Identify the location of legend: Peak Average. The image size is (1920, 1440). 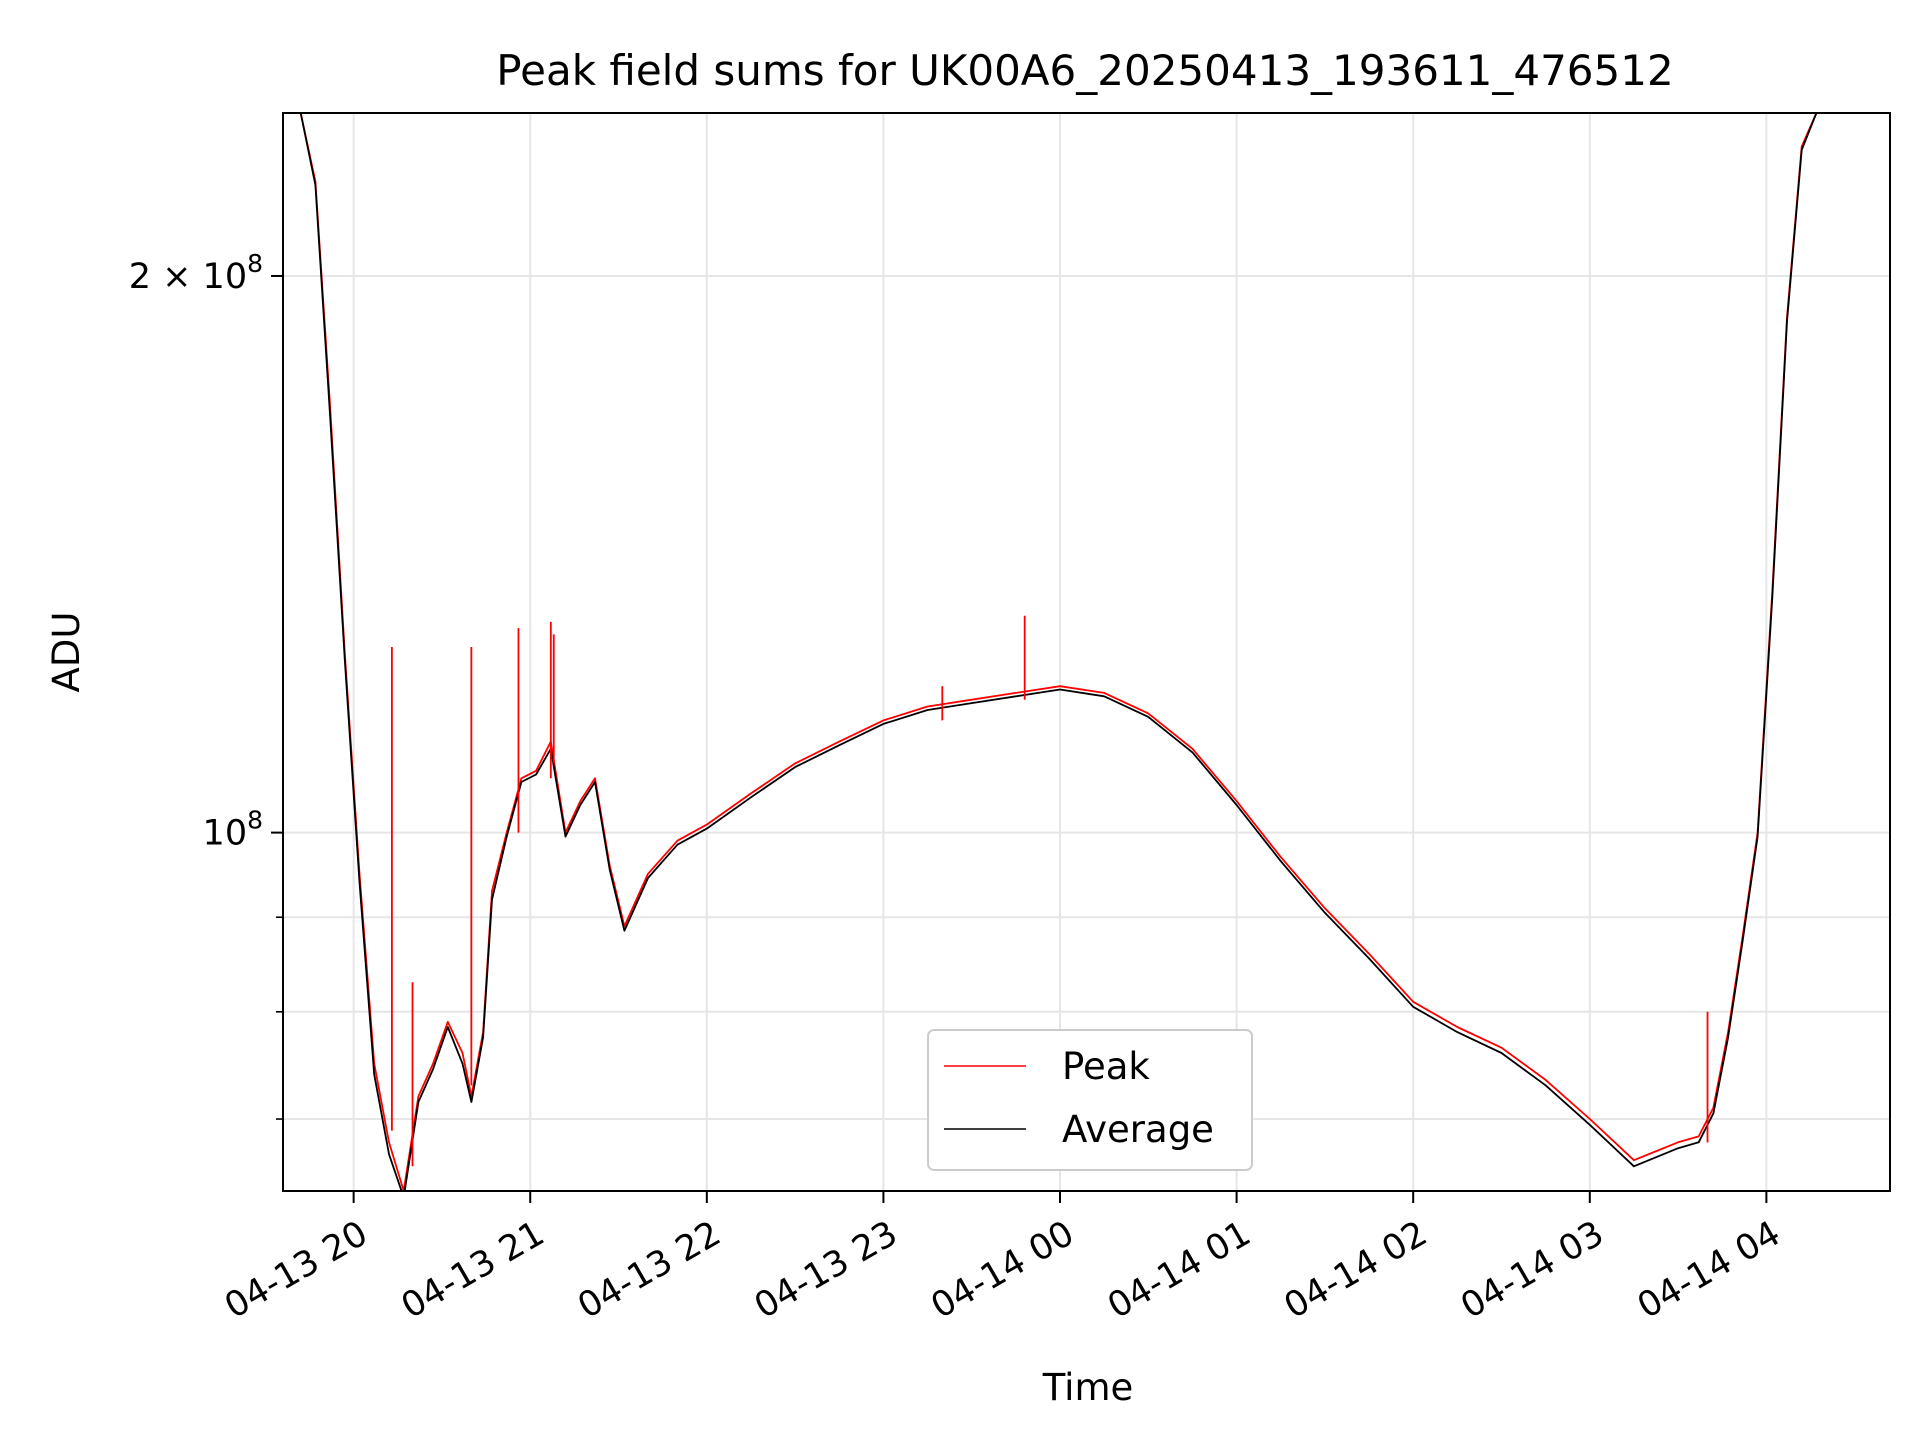
(1090, 1100).